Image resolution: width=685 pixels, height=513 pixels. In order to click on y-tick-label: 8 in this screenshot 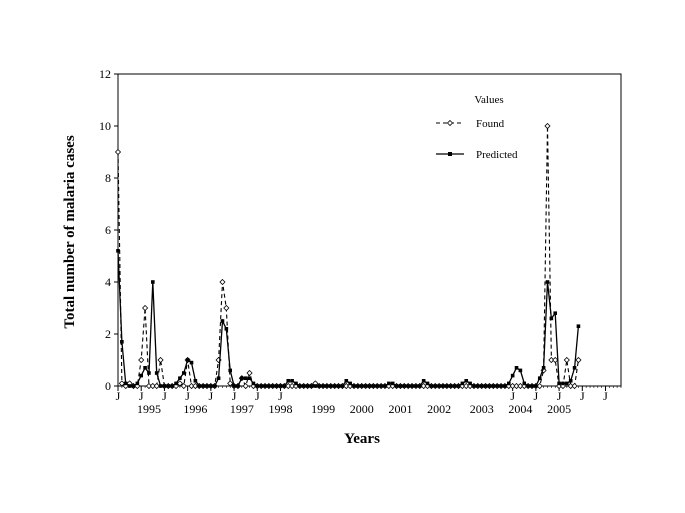, I will do `click(108, 178)`.